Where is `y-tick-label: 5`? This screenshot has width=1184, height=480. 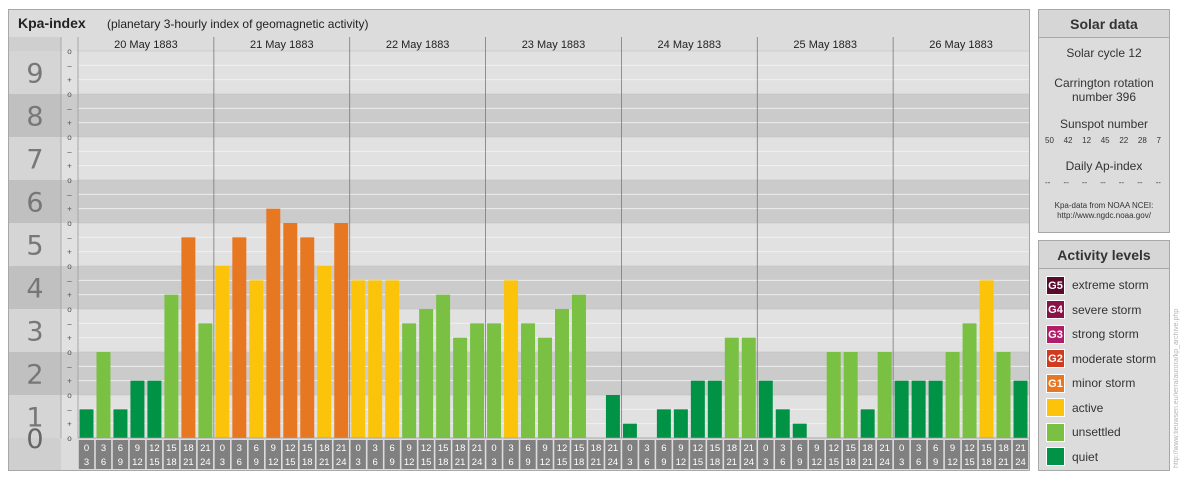 y-tick-label: 5 is located at coordinates (34, 246).